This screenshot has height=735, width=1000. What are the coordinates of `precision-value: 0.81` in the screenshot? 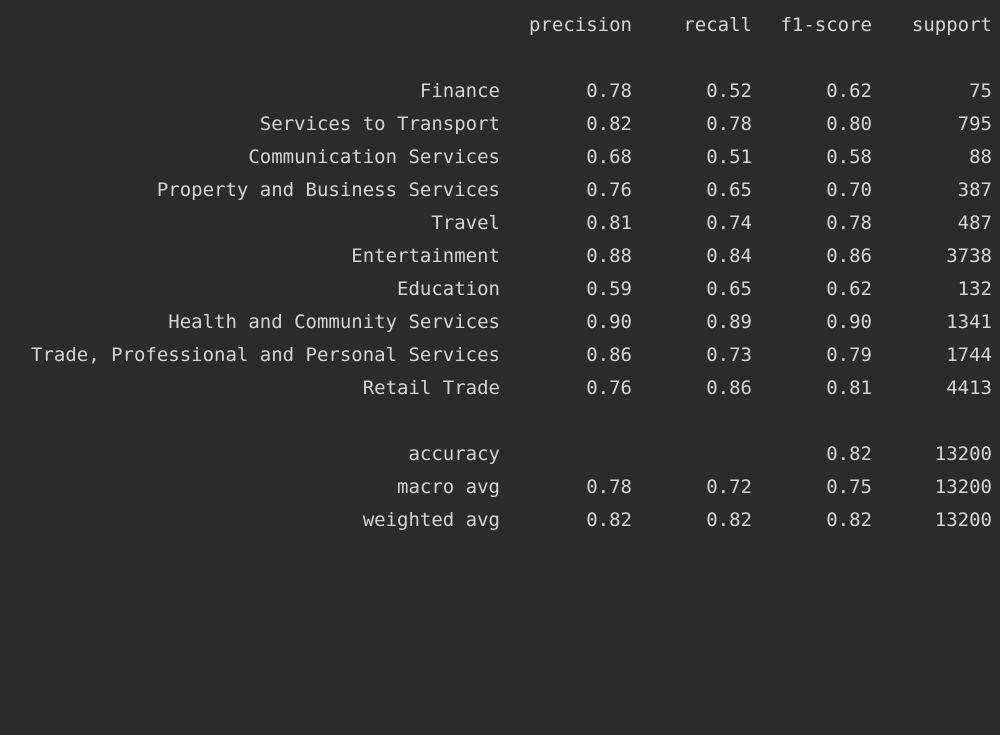 It's located at (609, 223).